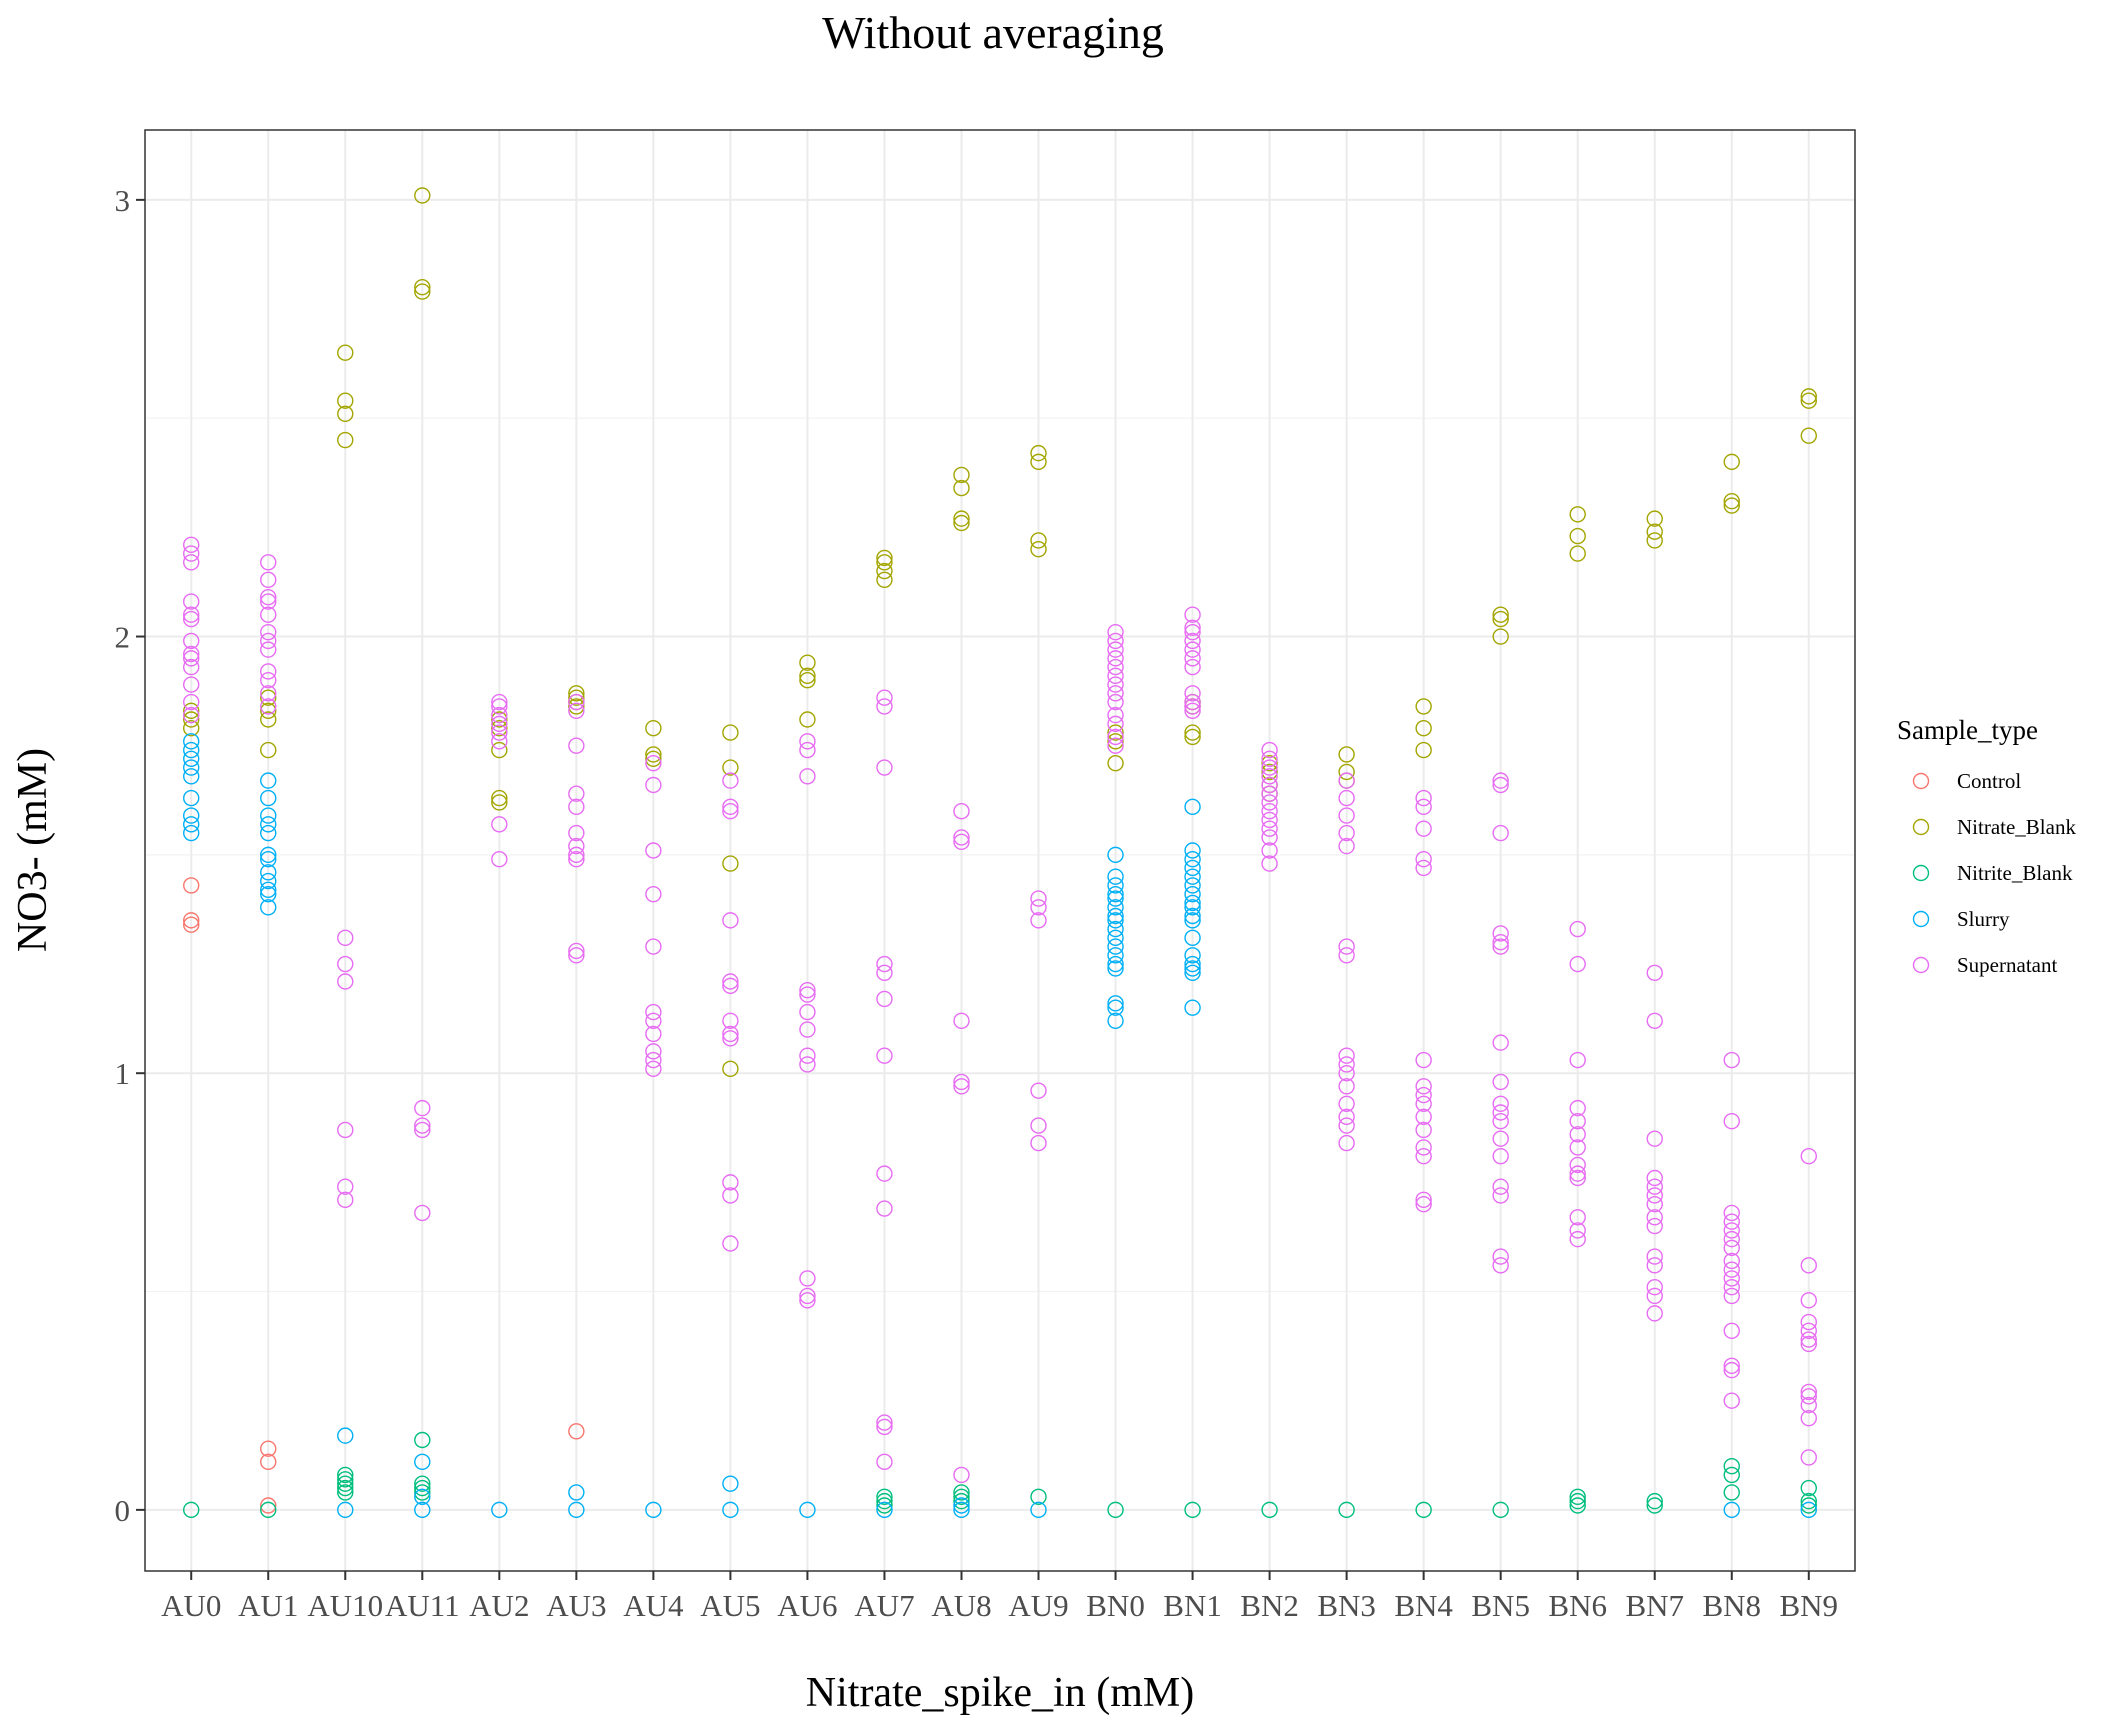  I want to click on x-tick-label: AU9, so click(1038, 1605).